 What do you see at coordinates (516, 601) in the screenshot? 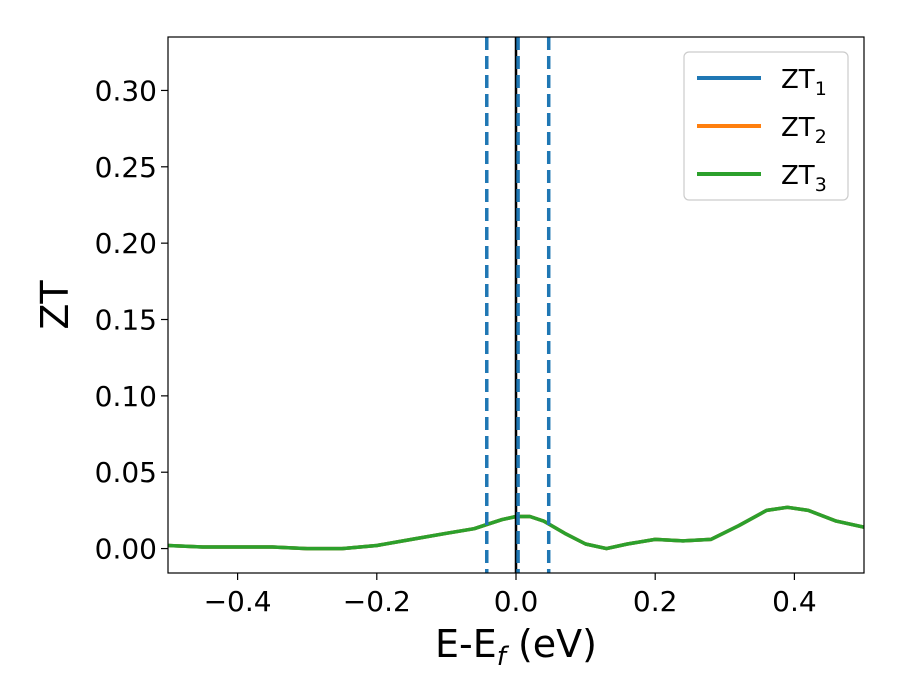
I see `x-tick-label: 0.0` at bounding box center [516, 601].